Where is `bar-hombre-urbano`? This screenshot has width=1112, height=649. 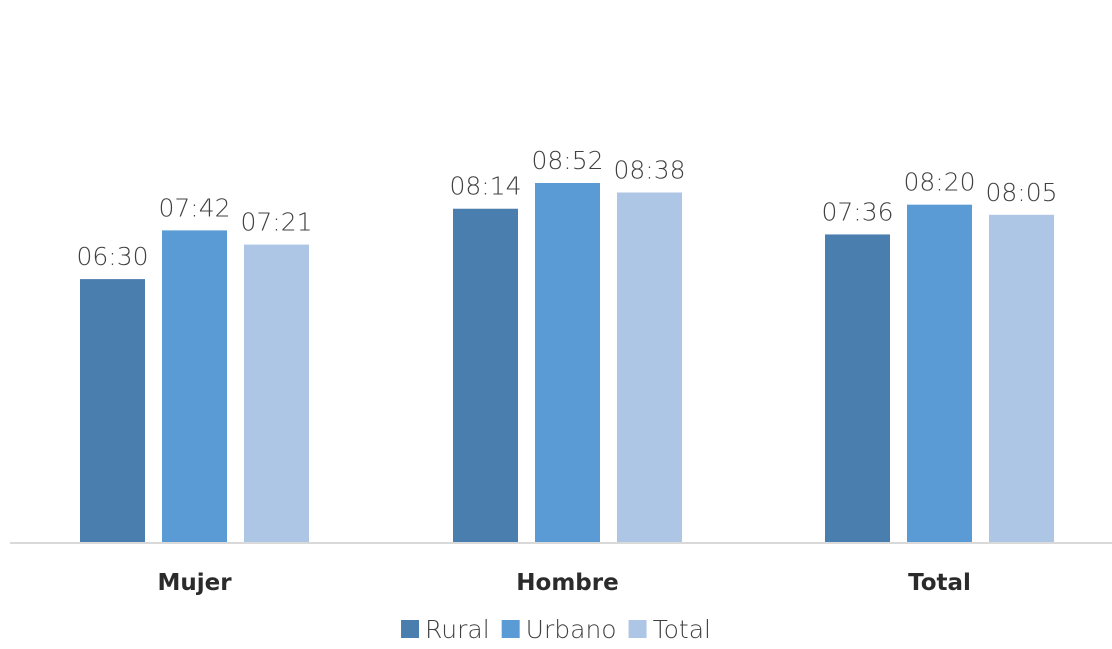
bar-hombre-urbano is located at coordinates (567, 363).